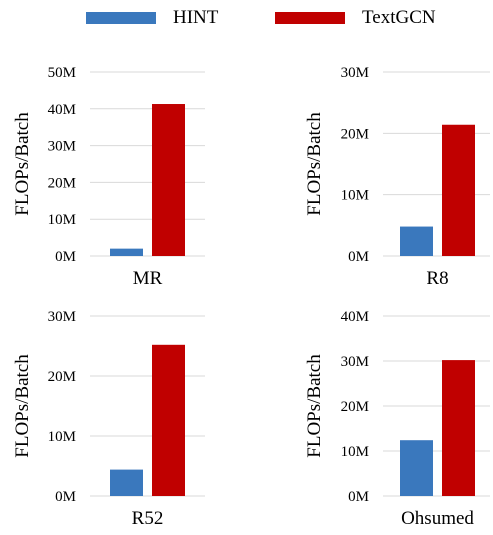  What do you see at coordinates (310, 18) in the screenshot?
I see `legend-swatch-textgcn` at bounding box center [310, 18].